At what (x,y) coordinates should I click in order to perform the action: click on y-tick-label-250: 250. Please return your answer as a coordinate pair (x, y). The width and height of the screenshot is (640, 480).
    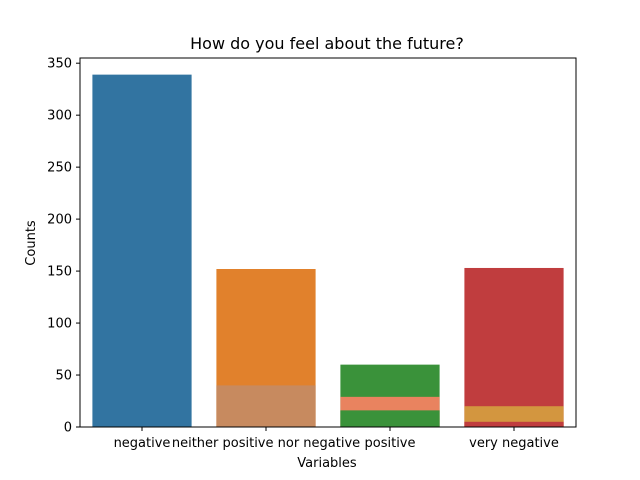
    Looking at the image, I should click on (59, 168).